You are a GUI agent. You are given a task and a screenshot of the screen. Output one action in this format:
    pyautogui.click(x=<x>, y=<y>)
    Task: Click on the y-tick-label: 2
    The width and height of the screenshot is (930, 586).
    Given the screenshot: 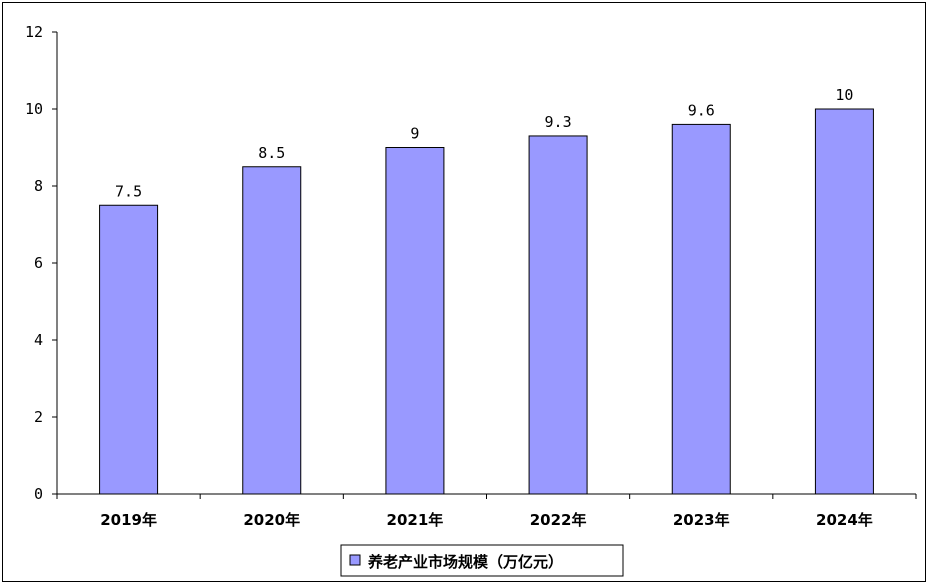 What is the action you would take?
    pyautogui.click(x=38, y=417)
    